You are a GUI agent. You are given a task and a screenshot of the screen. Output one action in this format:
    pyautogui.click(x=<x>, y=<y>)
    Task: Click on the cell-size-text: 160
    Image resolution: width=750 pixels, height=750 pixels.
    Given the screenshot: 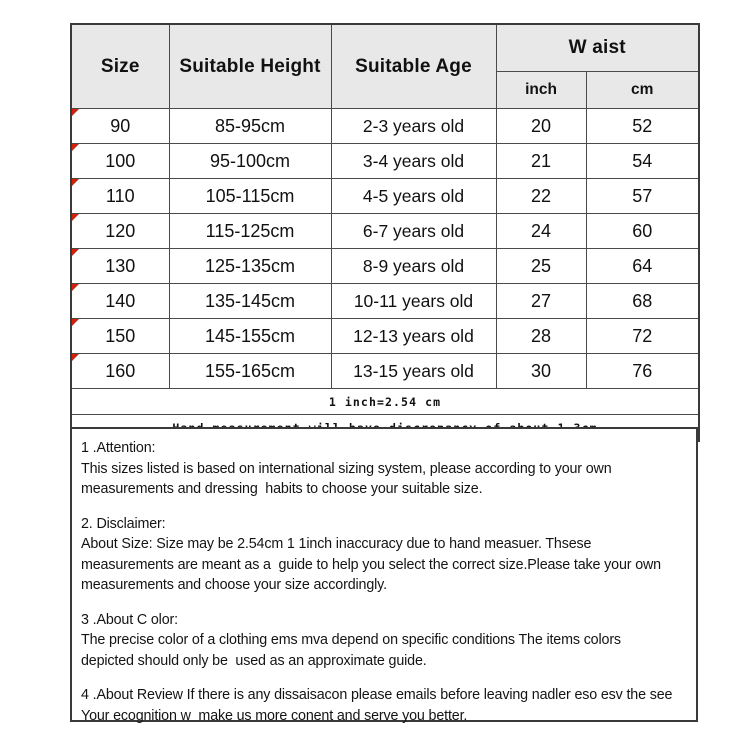 What is the action you would take?
    pyautogui.click(x=120, y=370)
    